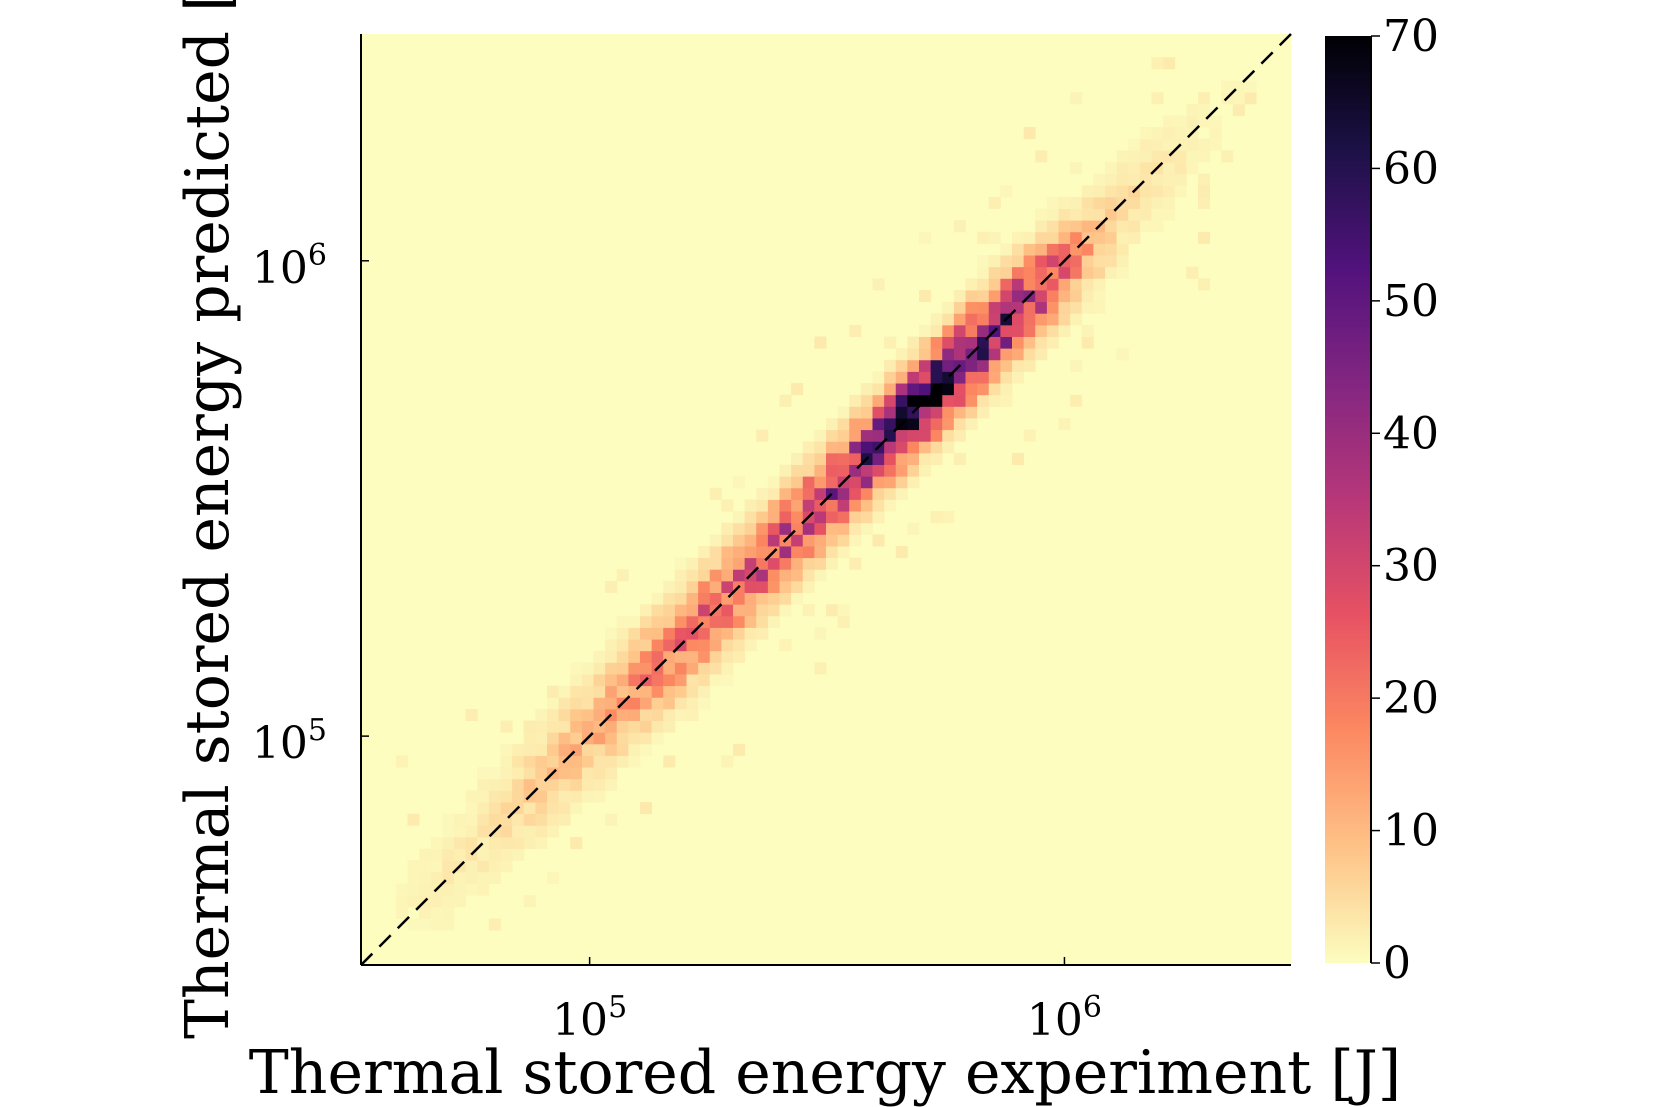  I want to click on colorbar-tick-label: 20, so click(1411, 698).